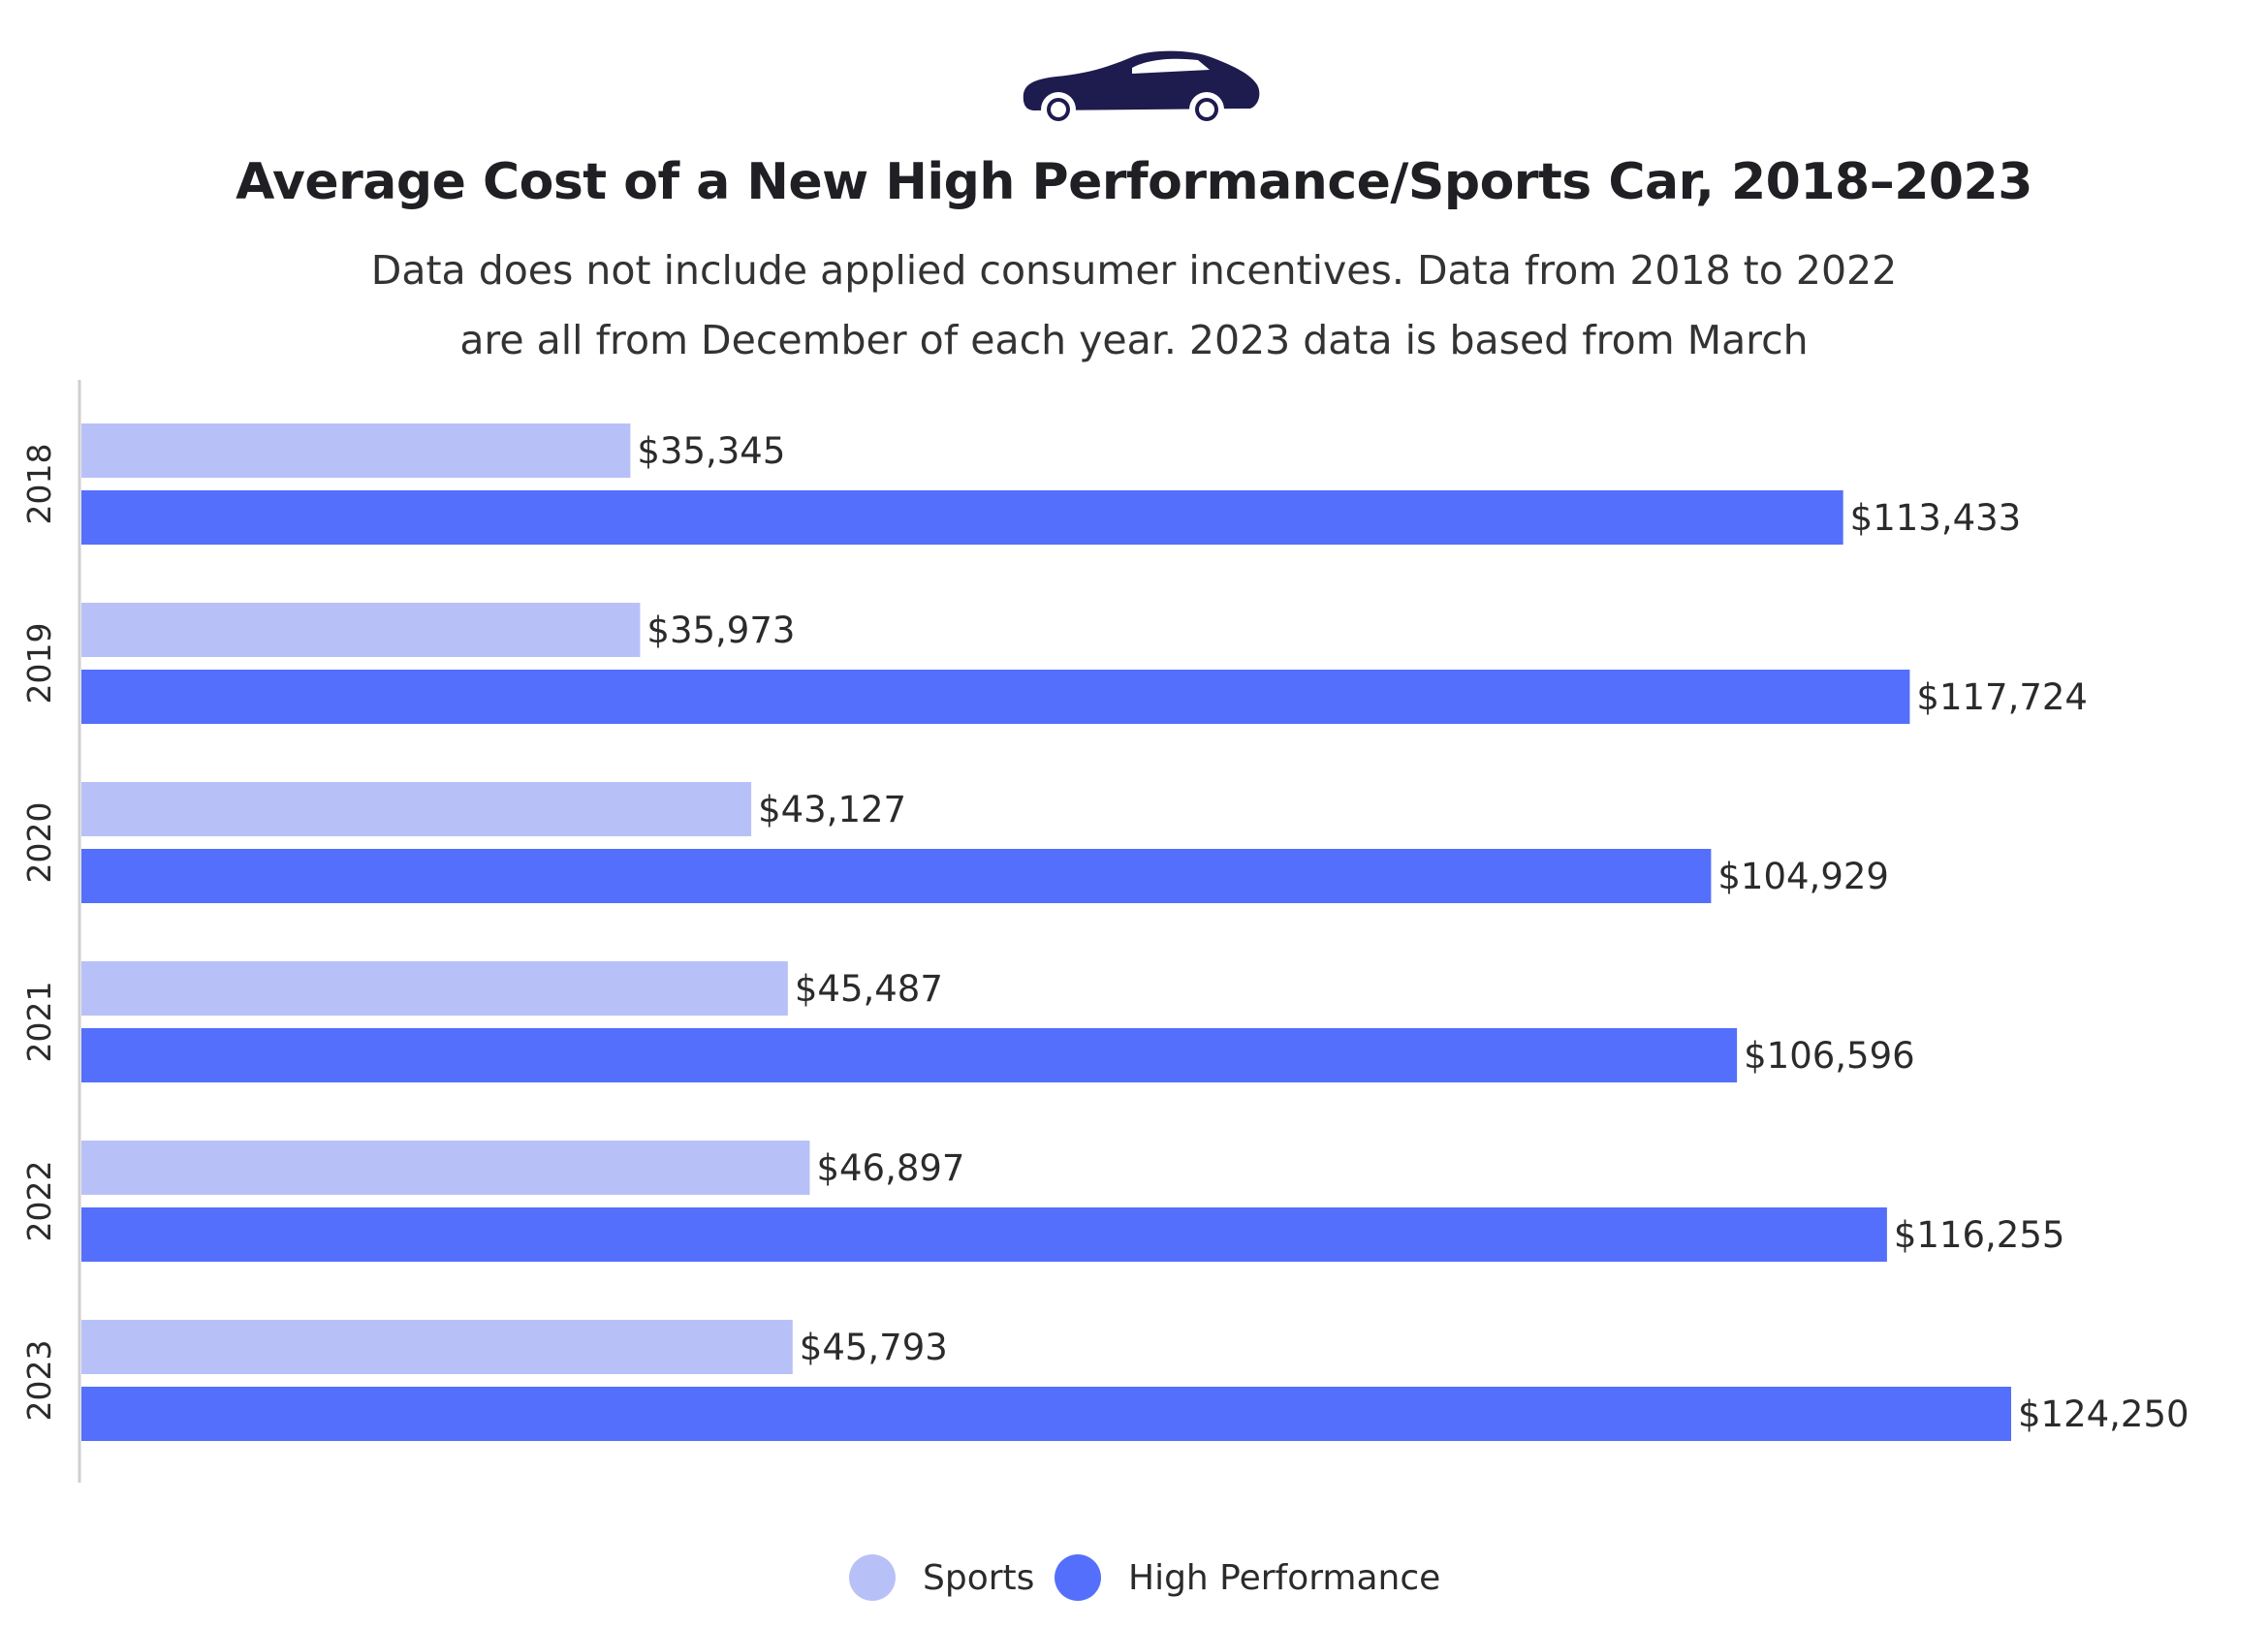 This screenshot has height=1628, width=2268. I want to click on bar-value-label-high-performance-2019: $117,724, so click(2002, 697).